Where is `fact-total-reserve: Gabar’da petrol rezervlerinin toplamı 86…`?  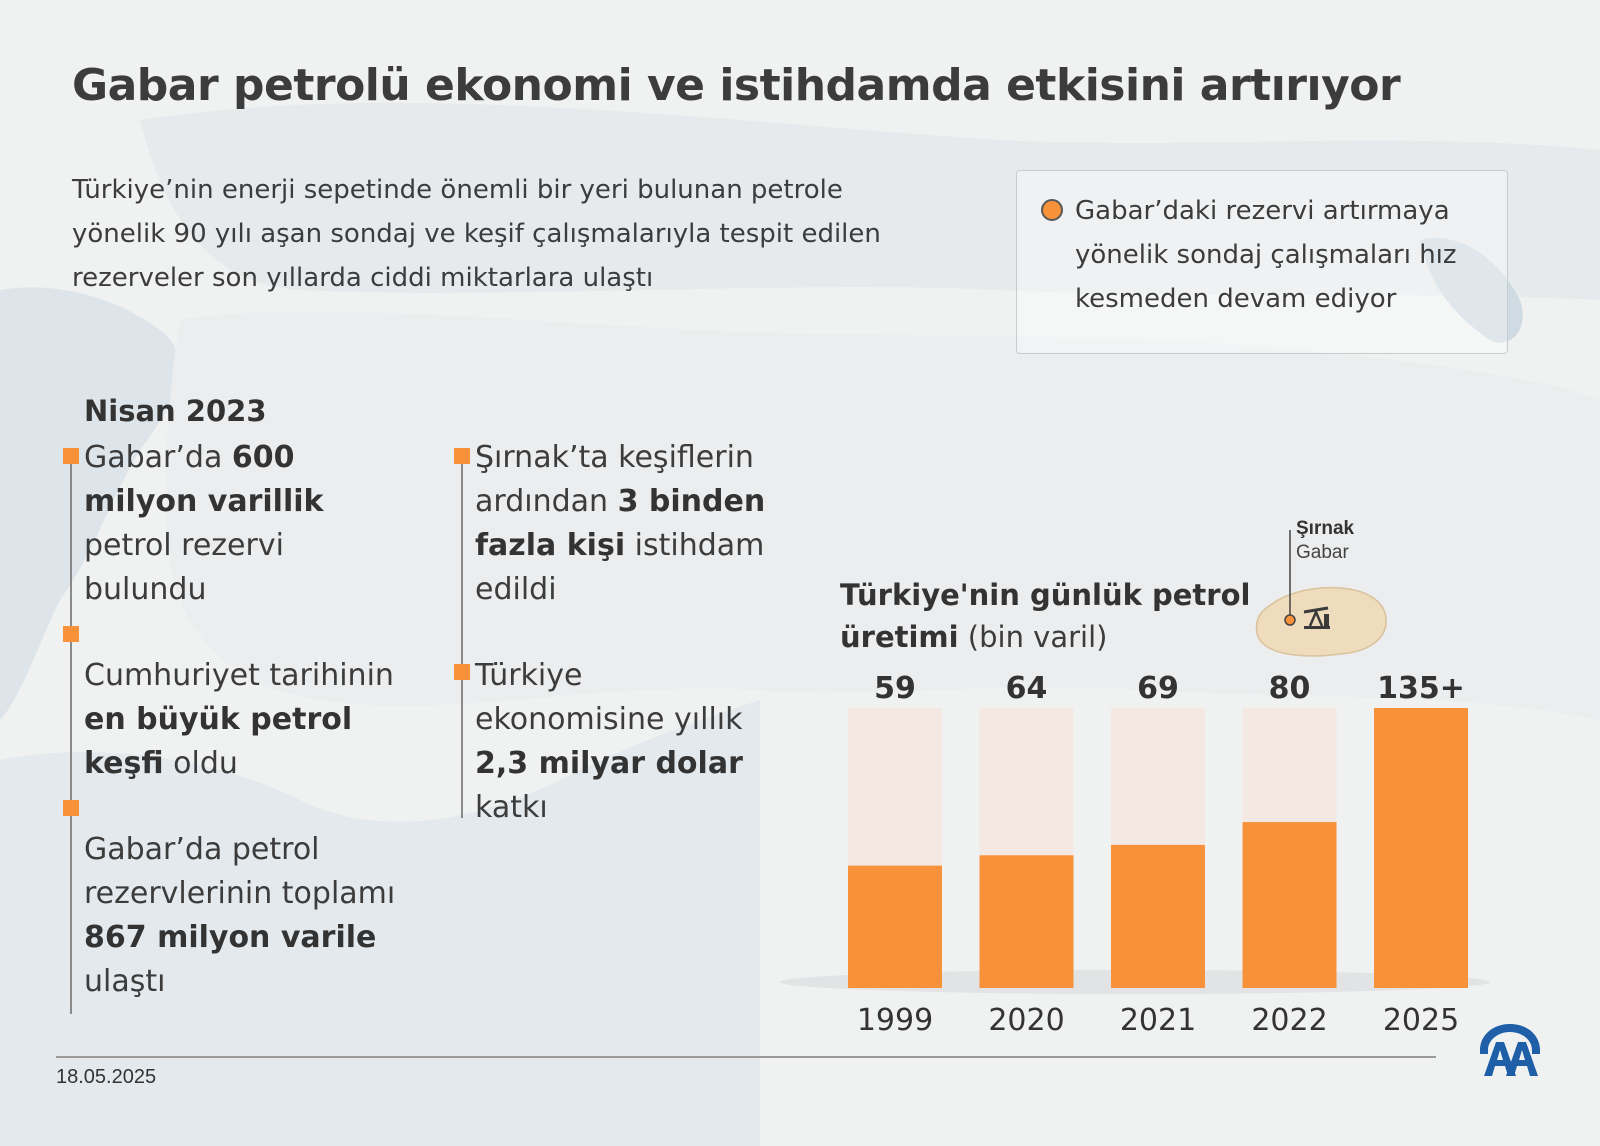
fact-total-reserve: Gabar’da petrol rezervlerinin toplamı 86… is located at coordinates (240, 915).